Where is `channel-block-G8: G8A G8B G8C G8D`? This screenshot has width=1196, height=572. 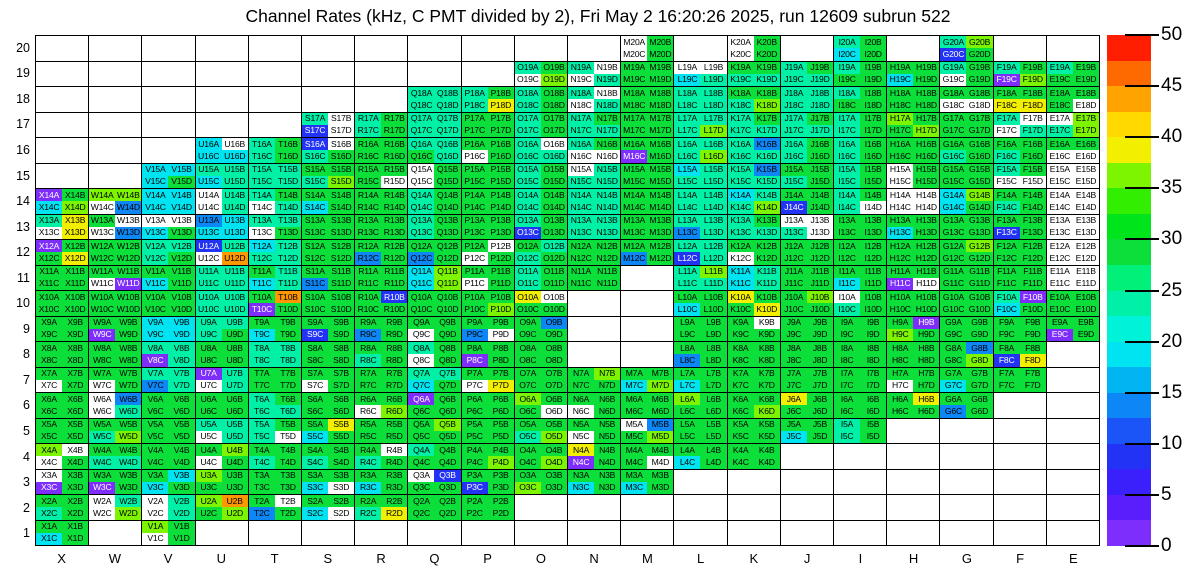 channel-block-G8: G8A G8B G8C G8D is located at coordinates (966, 354).